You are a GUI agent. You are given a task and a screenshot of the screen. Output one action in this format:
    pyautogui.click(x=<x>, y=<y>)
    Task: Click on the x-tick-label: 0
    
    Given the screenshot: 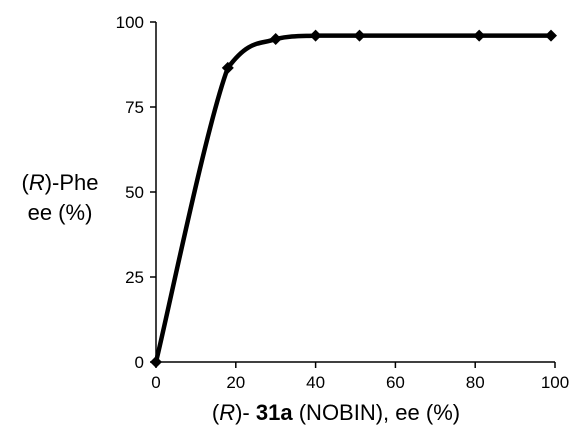 What is the action you would take?
    pyautogui.click(x=155, y=382)
    